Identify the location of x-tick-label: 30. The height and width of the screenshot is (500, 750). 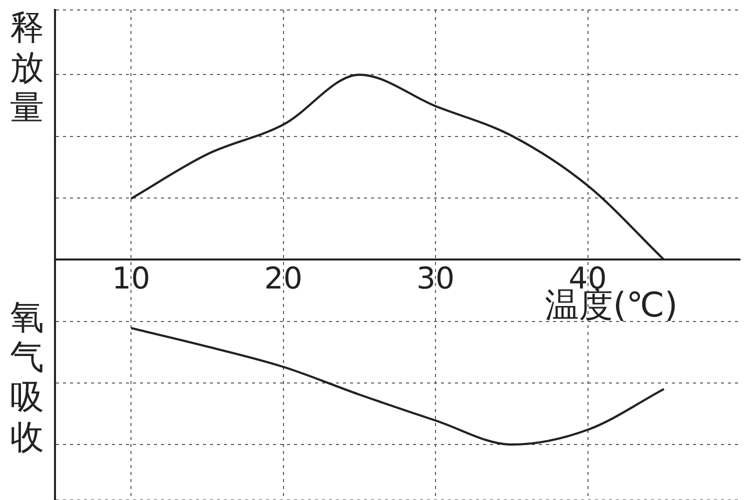
(435, 278).